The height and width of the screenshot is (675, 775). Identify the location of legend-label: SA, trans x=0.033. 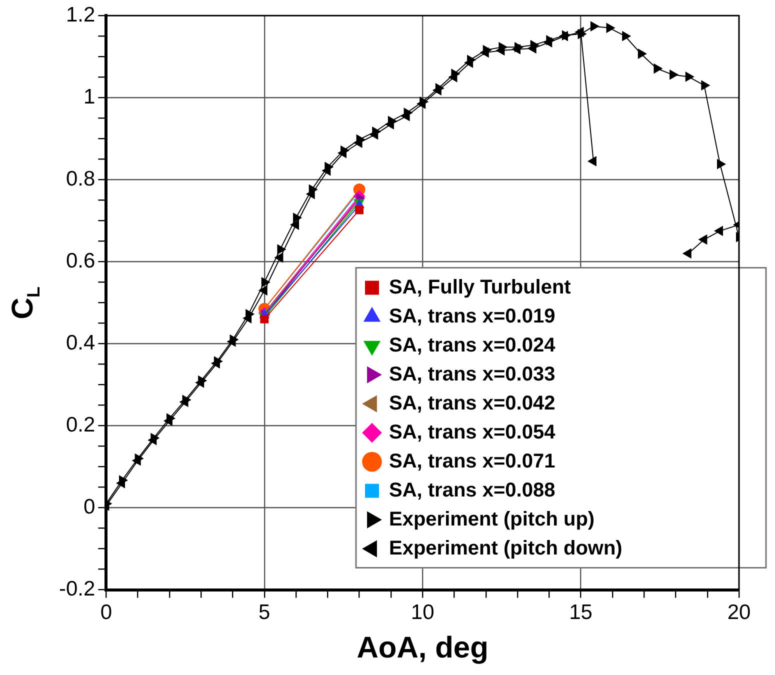
(472, 374).